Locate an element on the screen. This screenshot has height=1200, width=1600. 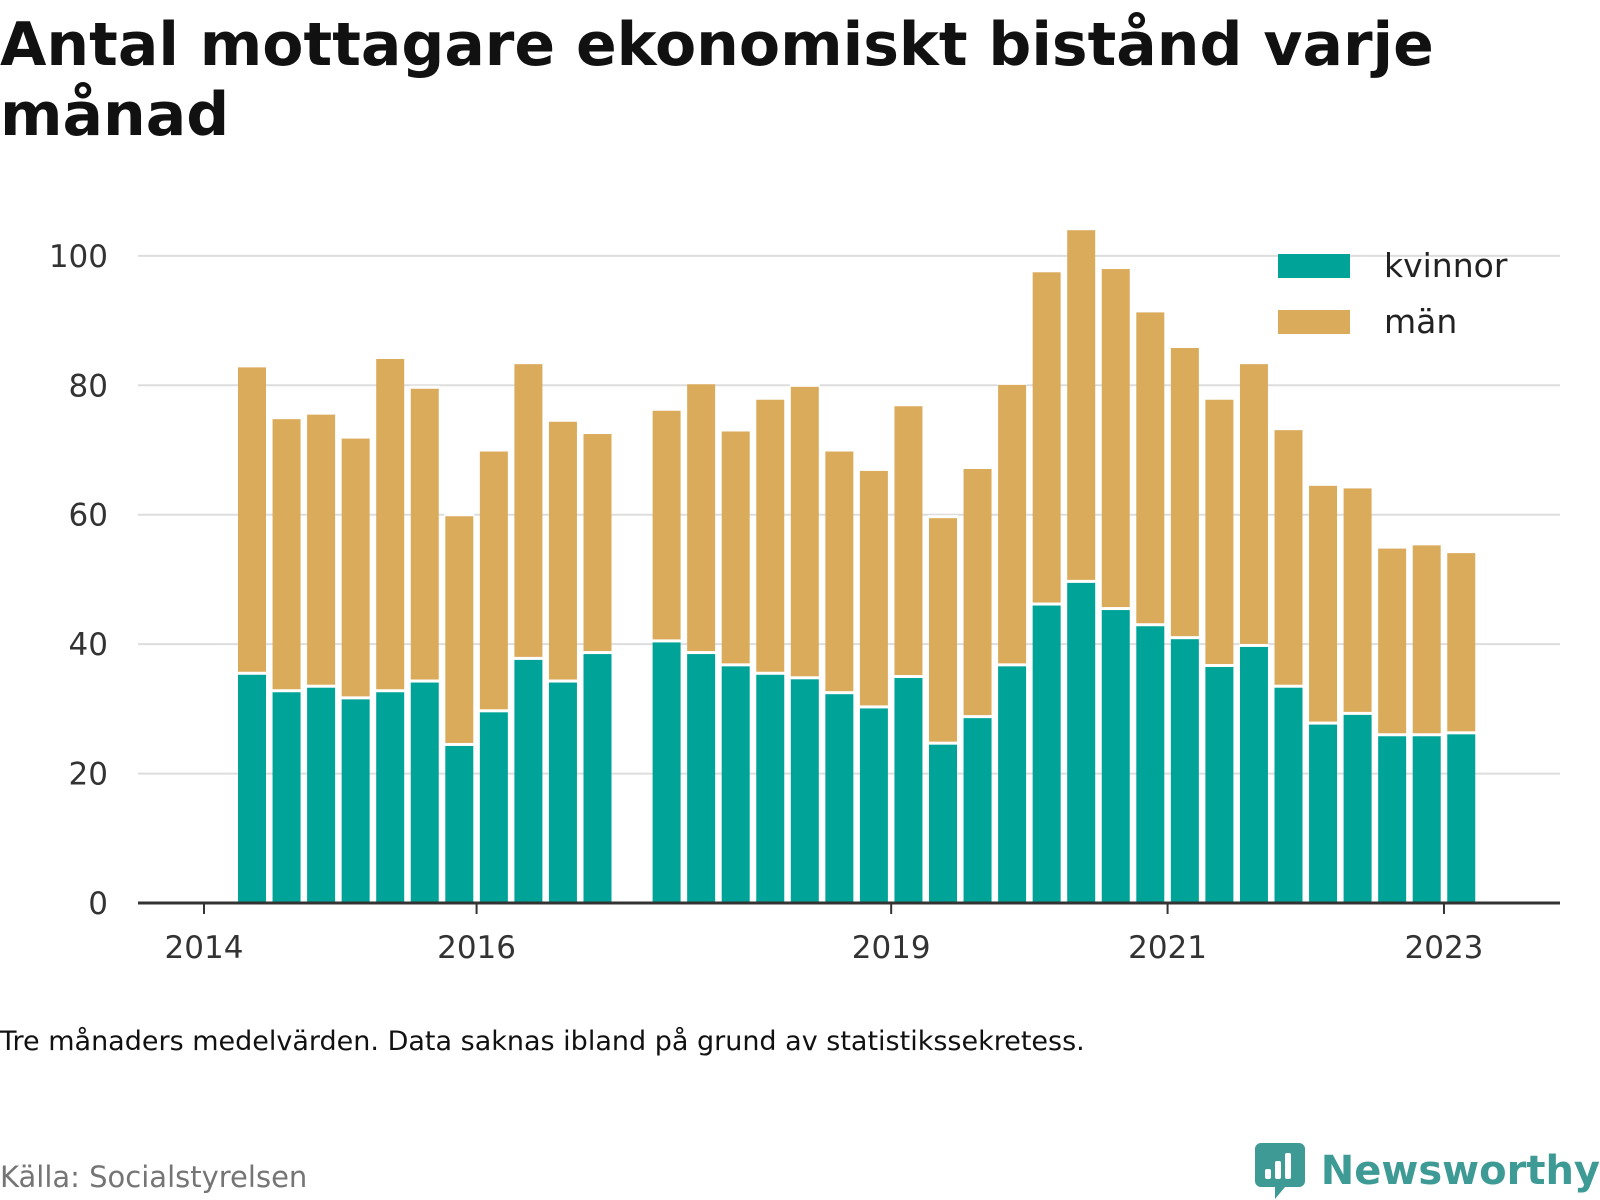
x-tick-label: 2016 is located at coordinates (476, 948).